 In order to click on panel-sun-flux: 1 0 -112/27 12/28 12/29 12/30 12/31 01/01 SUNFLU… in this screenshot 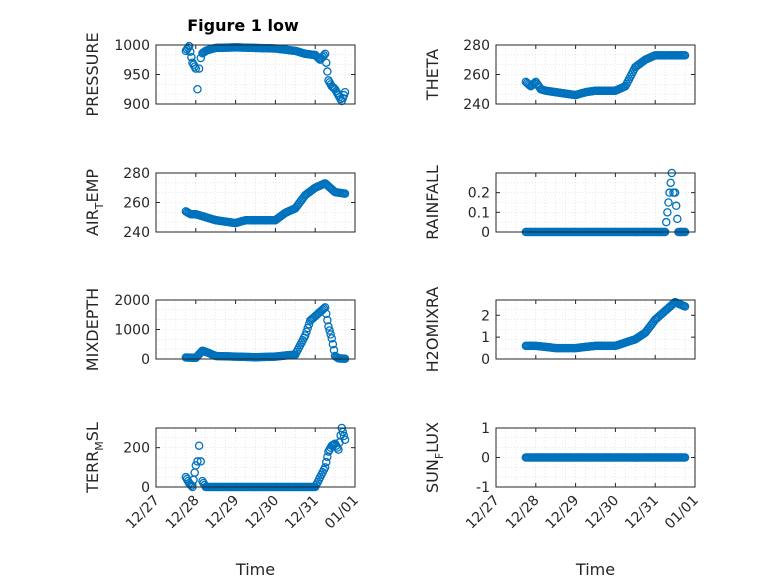, I will do `click(562, 500)`.